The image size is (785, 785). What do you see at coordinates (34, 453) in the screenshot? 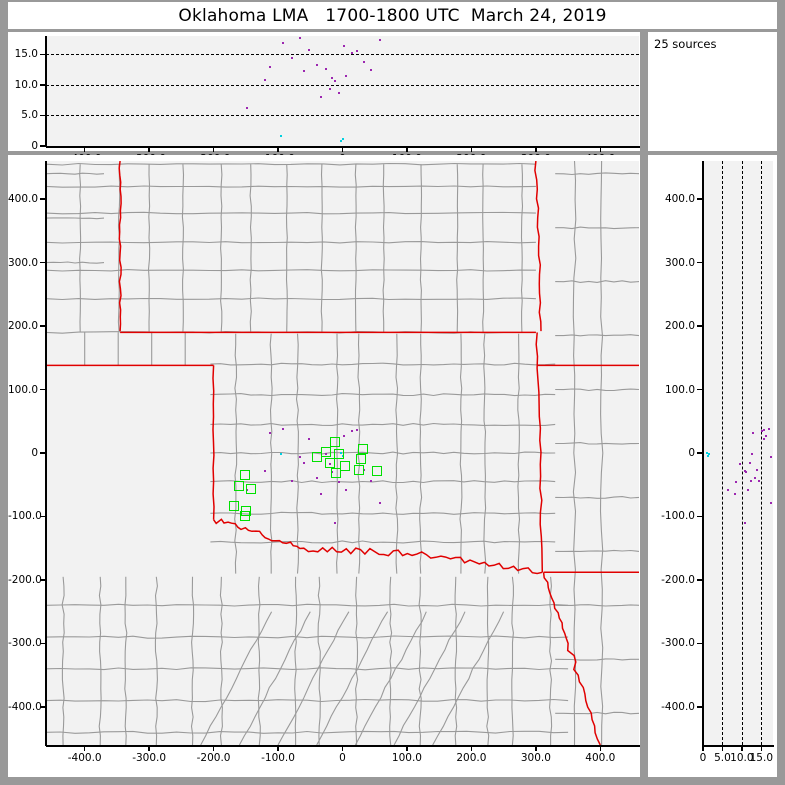
I see `map-y-tick-label: 0` at bounding box center [34, 453].